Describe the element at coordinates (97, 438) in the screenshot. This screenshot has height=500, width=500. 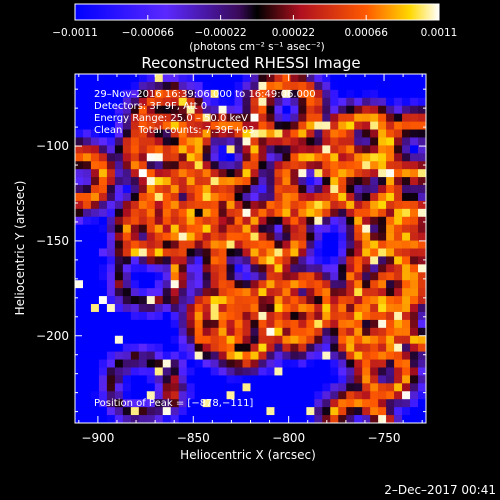
I see `x-tick-label: −900` at that location.